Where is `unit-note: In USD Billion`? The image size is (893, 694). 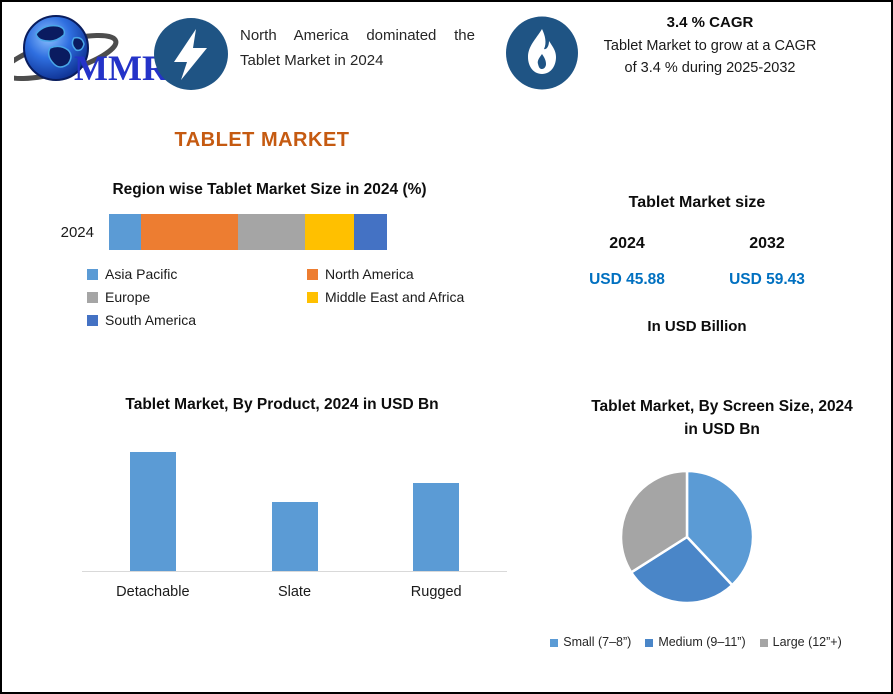
unit-note: In USD Billion is located at coordinates (697, 326).